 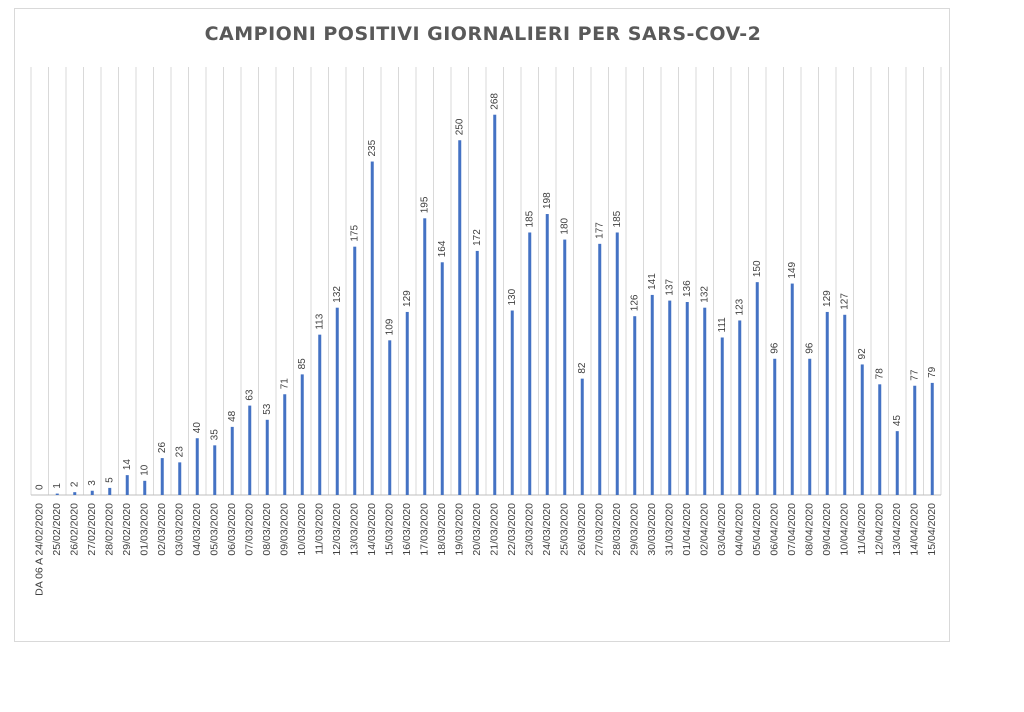 I want to click on x-tick-label: 26/02/2020, so click(x=75, y=529).